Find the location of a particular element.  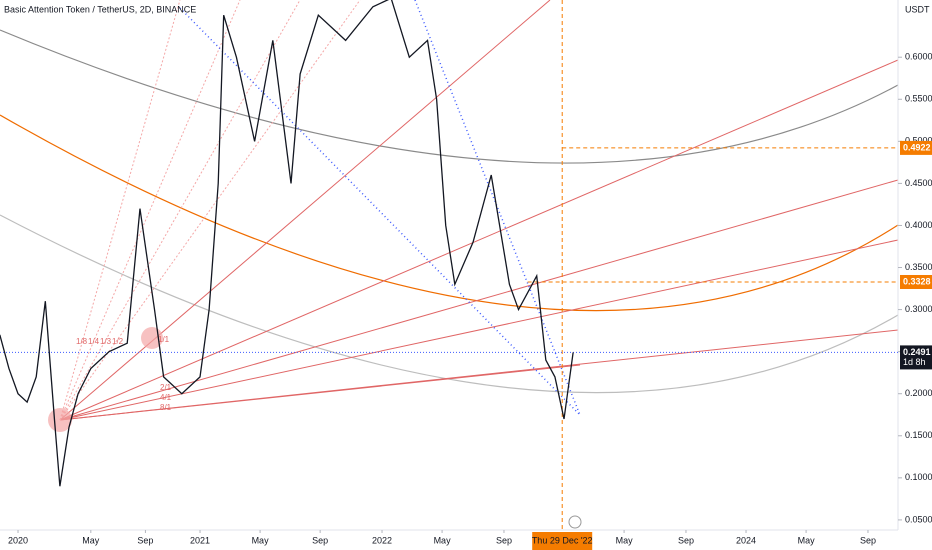

countdown: 1d 8h is located at coordinates (914, 362).